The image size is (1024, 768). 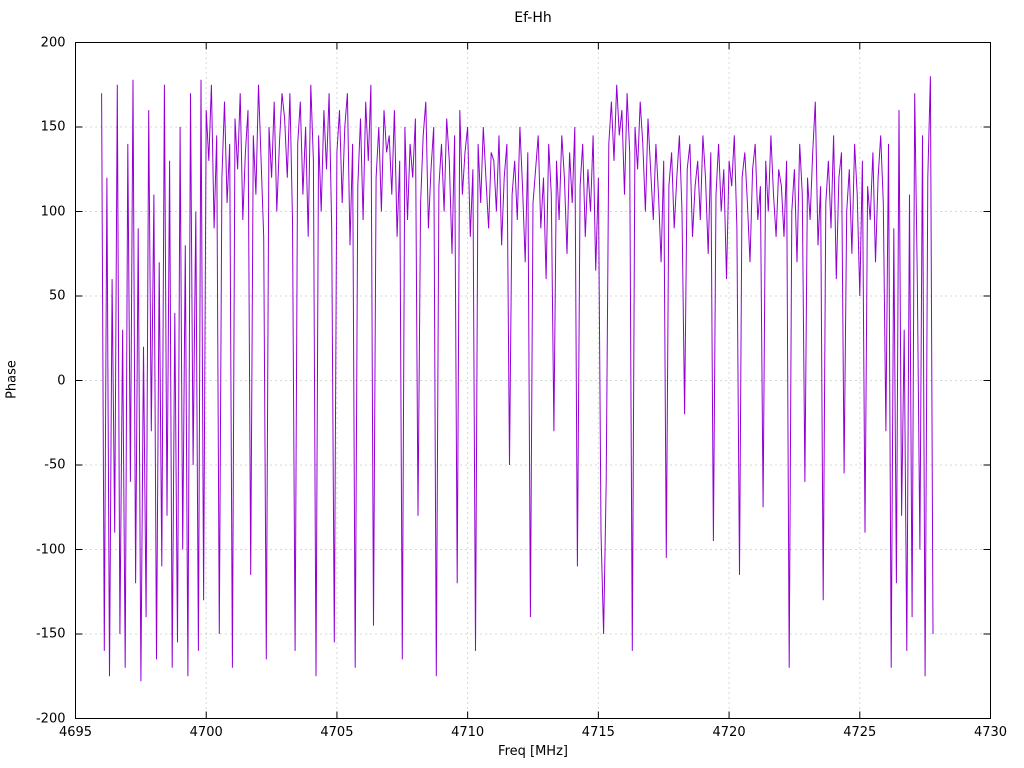 What do you see at coordinates (533, 18) in the screenshot?
I see `chart-title: Ef-Hh` at bounding box center [533, 18].